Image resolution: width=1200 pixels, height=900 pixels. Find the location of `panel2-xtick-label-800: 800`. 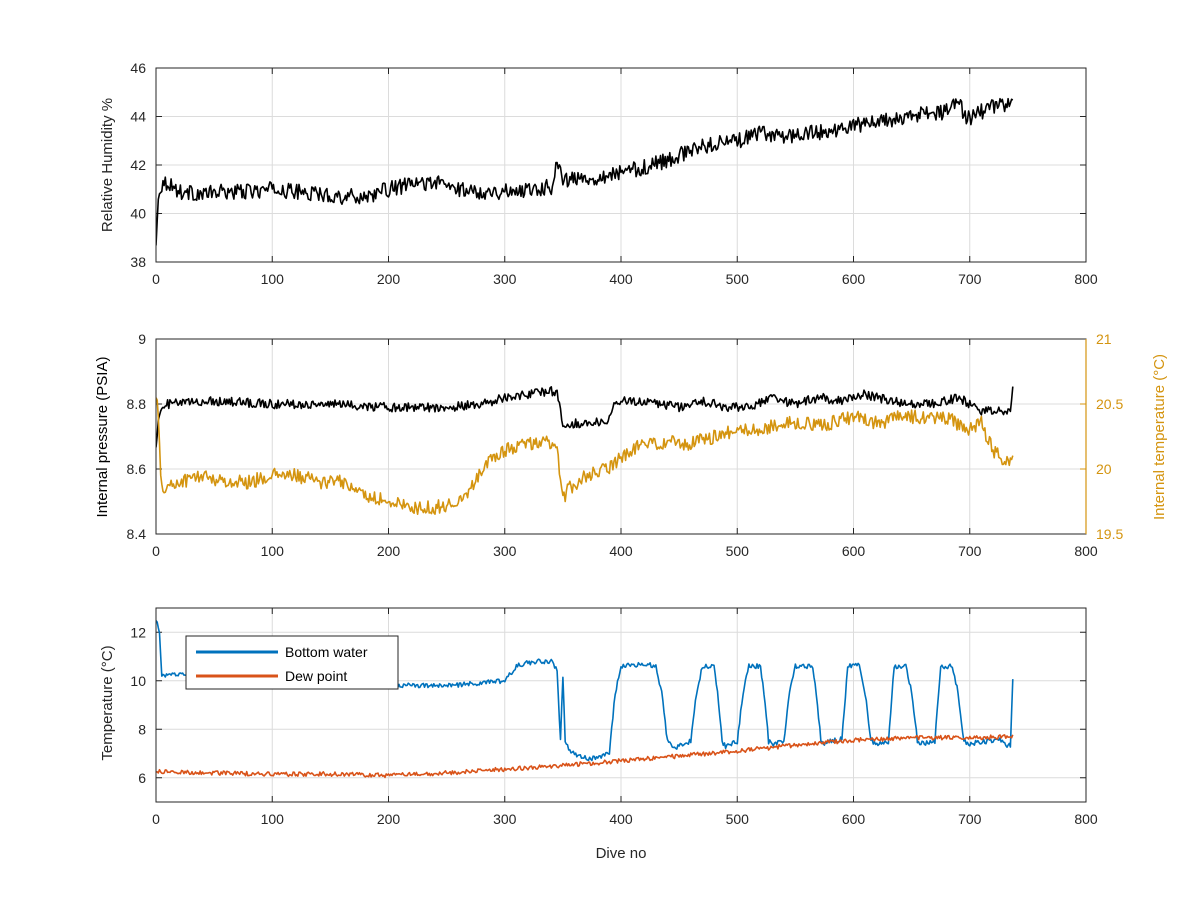

panel2-xtick-label-800: 800 is located at coordinates (1086, 551).